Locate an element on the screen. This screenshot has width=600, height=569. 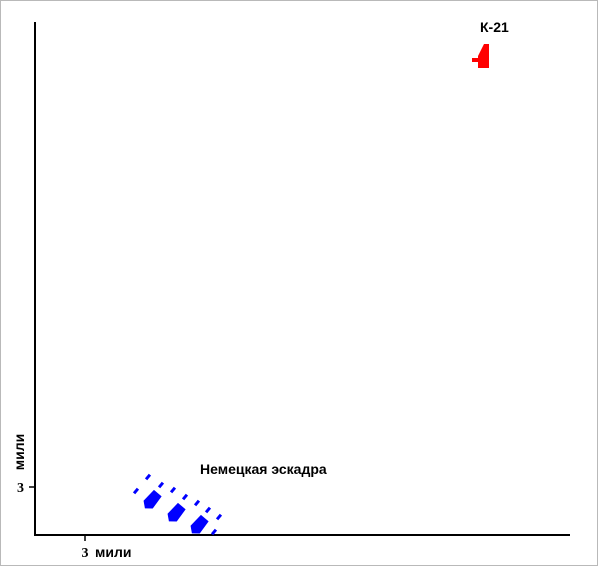
y-axis-unit: мили is located at coordinates (19, 452).